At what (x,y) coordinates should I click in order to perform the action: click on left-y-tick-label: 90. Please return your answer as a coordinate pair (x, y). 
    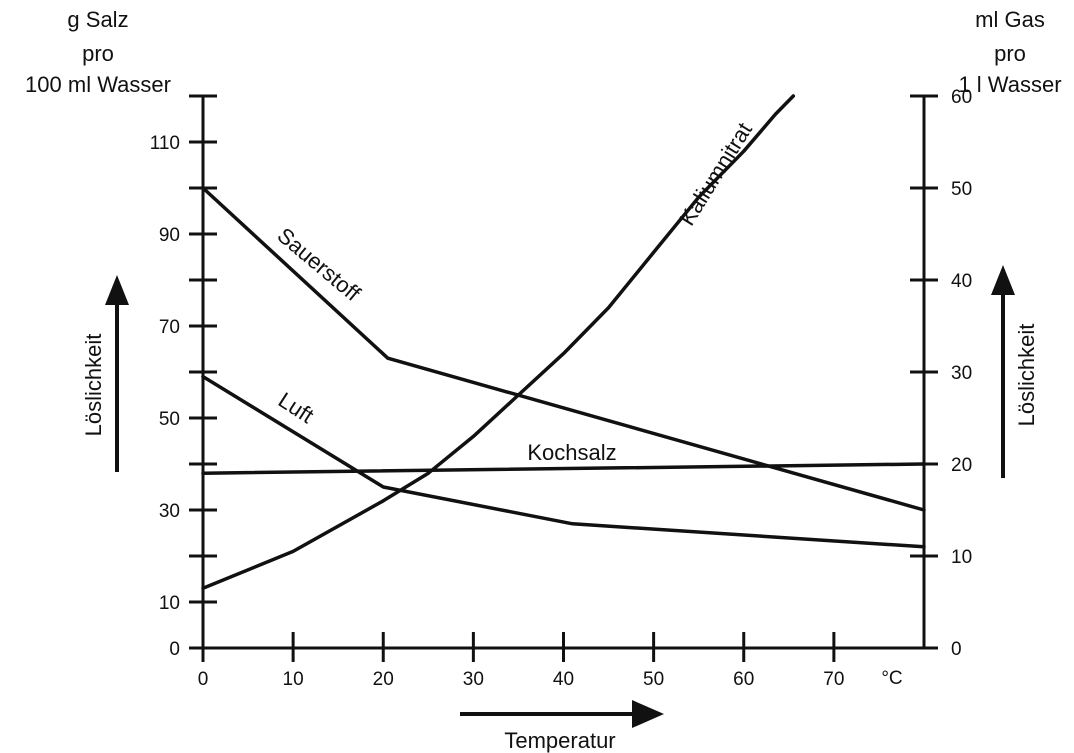
    Looking at the image, I should click on (169, 235).